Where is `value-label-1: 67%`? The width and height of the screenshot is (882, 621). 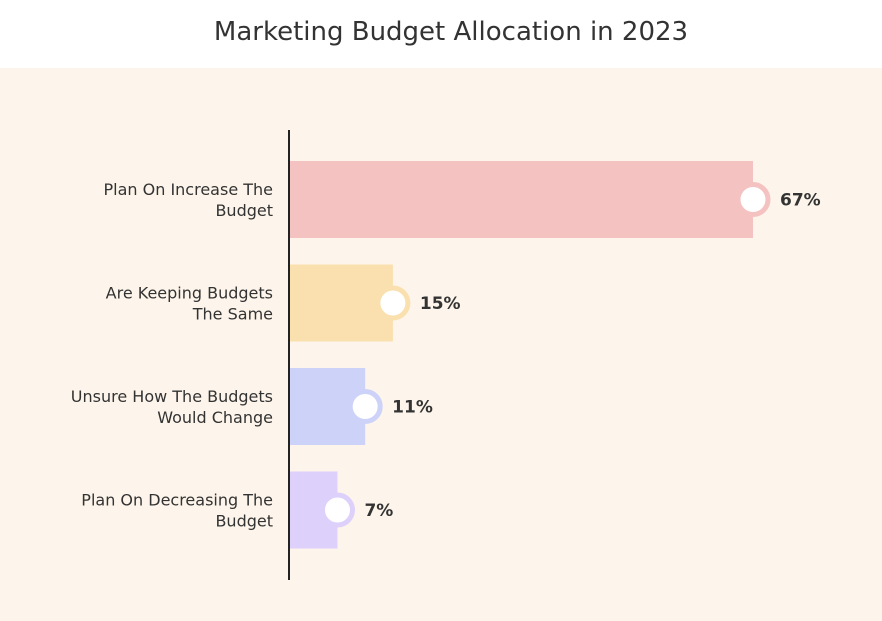
value-label-1: 67% is located at coordinates (800, 201).